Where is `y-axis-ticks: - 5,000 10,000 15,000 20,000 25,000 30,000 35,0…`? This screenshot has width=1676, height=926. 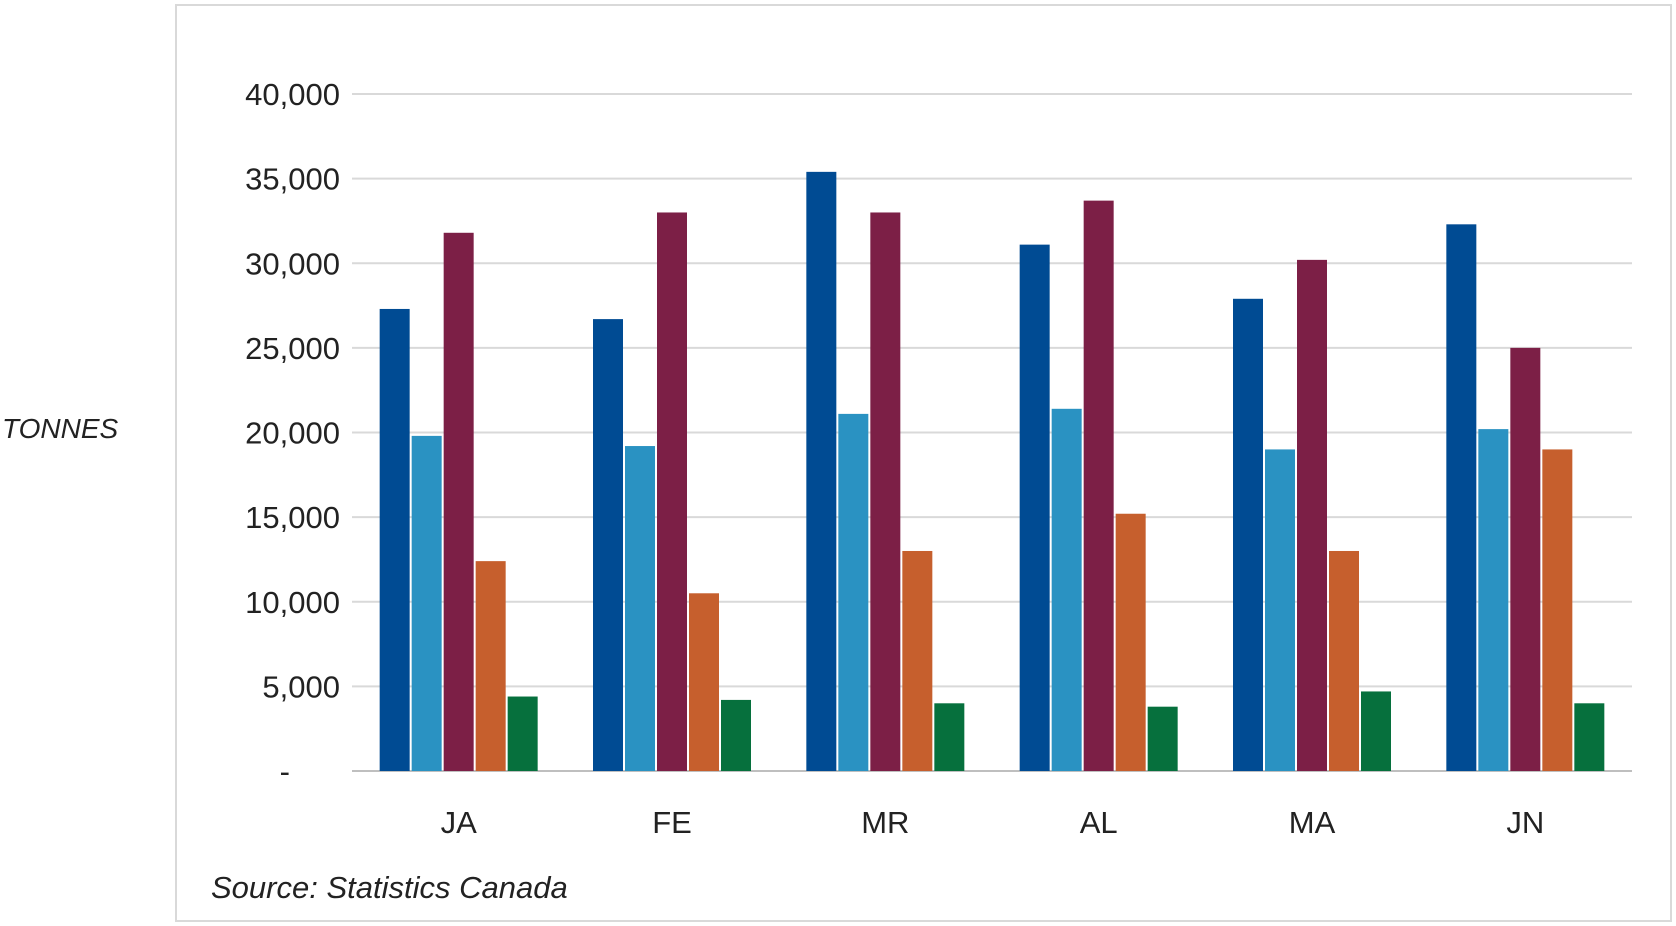 y-axis-ticks: - 5,000 10,000 15,000 20,000 25,000 30,000 35,0… is located at coordinates (292, 433).